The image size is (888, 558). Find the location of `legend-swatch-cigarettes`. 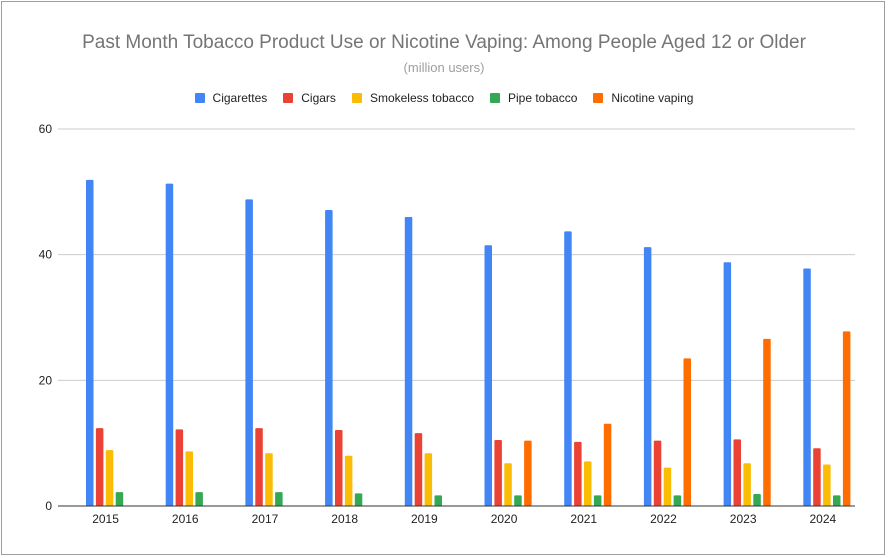

legend-swatch-cigarettes is located at coordinates (199, 98).